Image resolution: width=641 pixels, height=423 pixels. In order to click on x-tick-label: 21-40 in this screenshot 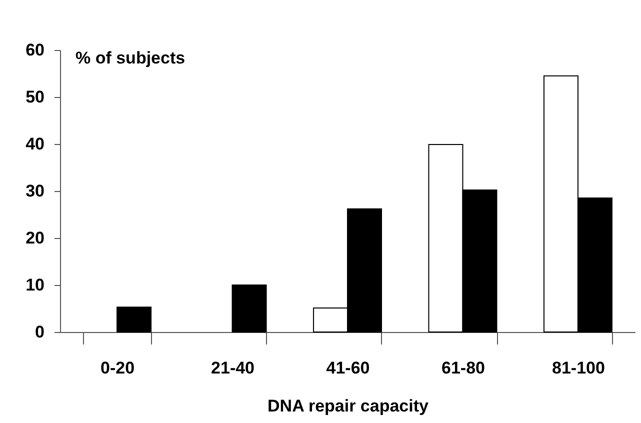, I will do `click(233, 368)`.